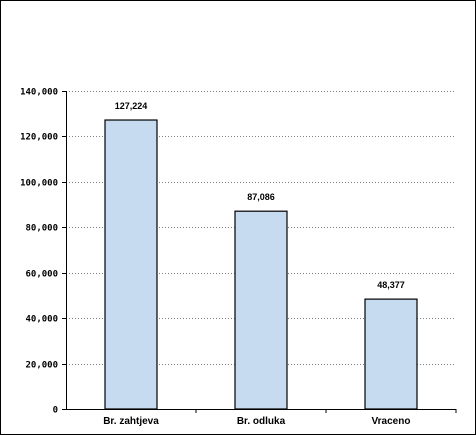  Describe the element at coordinates (131, 421) in the screenshot. I see `x-tick-label: Br. zahtjeva` at that location.